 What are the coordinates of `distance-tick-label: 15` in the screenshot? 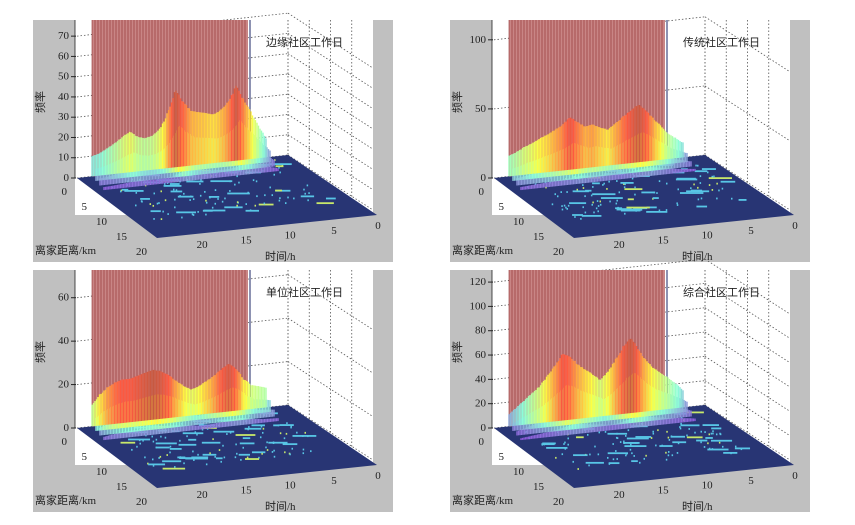 It's located at (122, 237).